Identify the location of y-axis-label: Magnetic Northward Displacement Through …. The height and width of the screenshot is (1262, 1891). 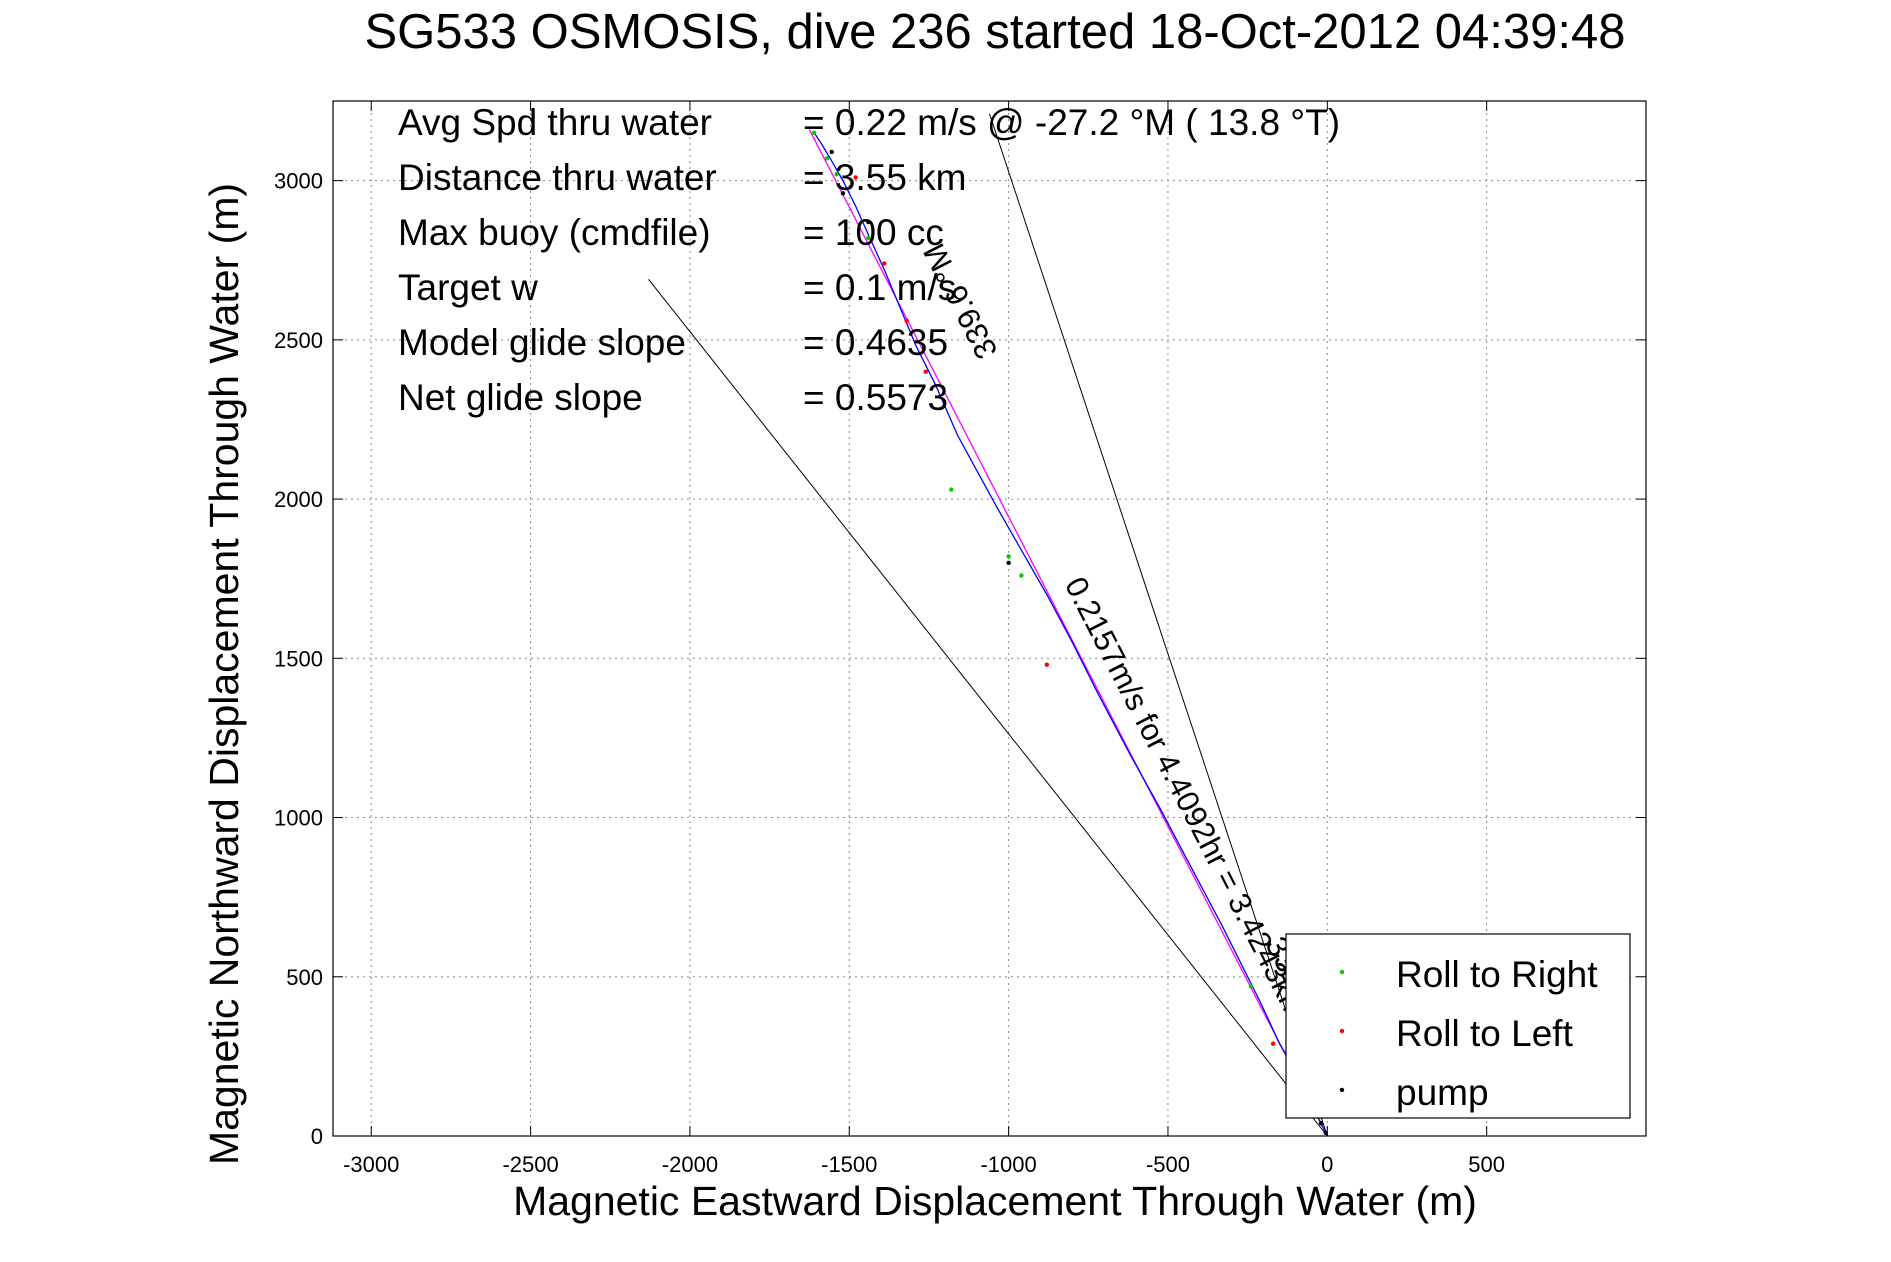
(224, 674).